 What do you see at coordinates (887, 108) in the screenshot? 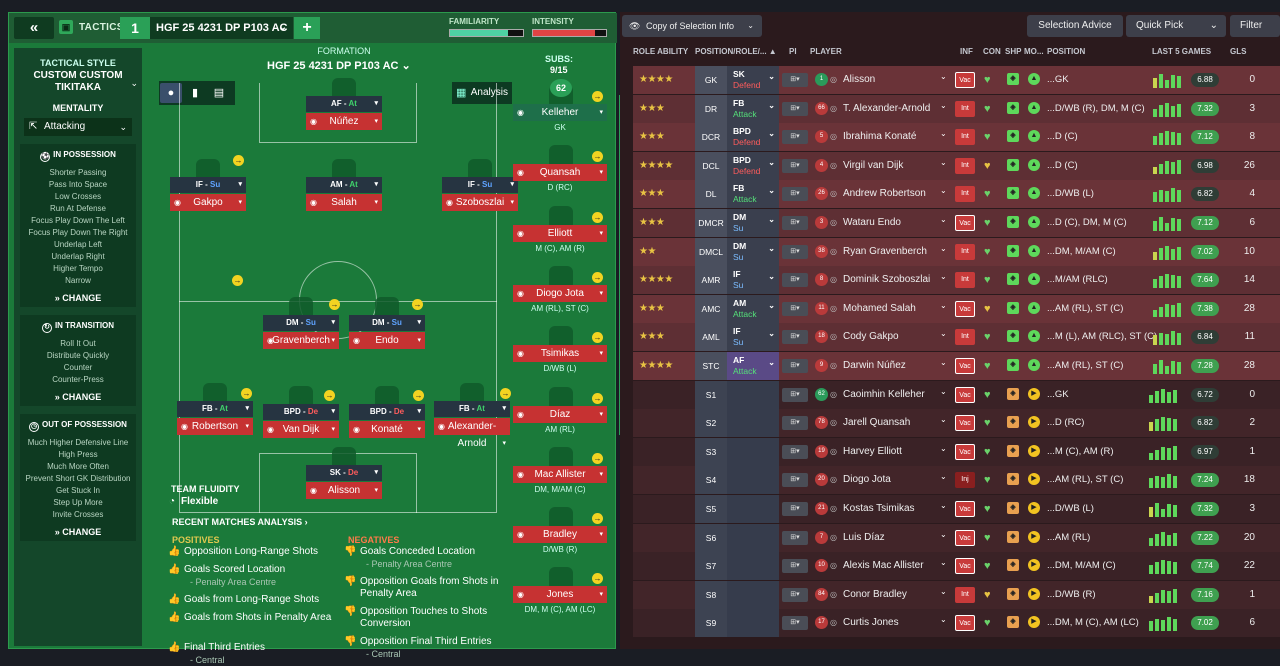
I see `player-name: T. Alexander-Arnold` at bounding box center [887, 108].